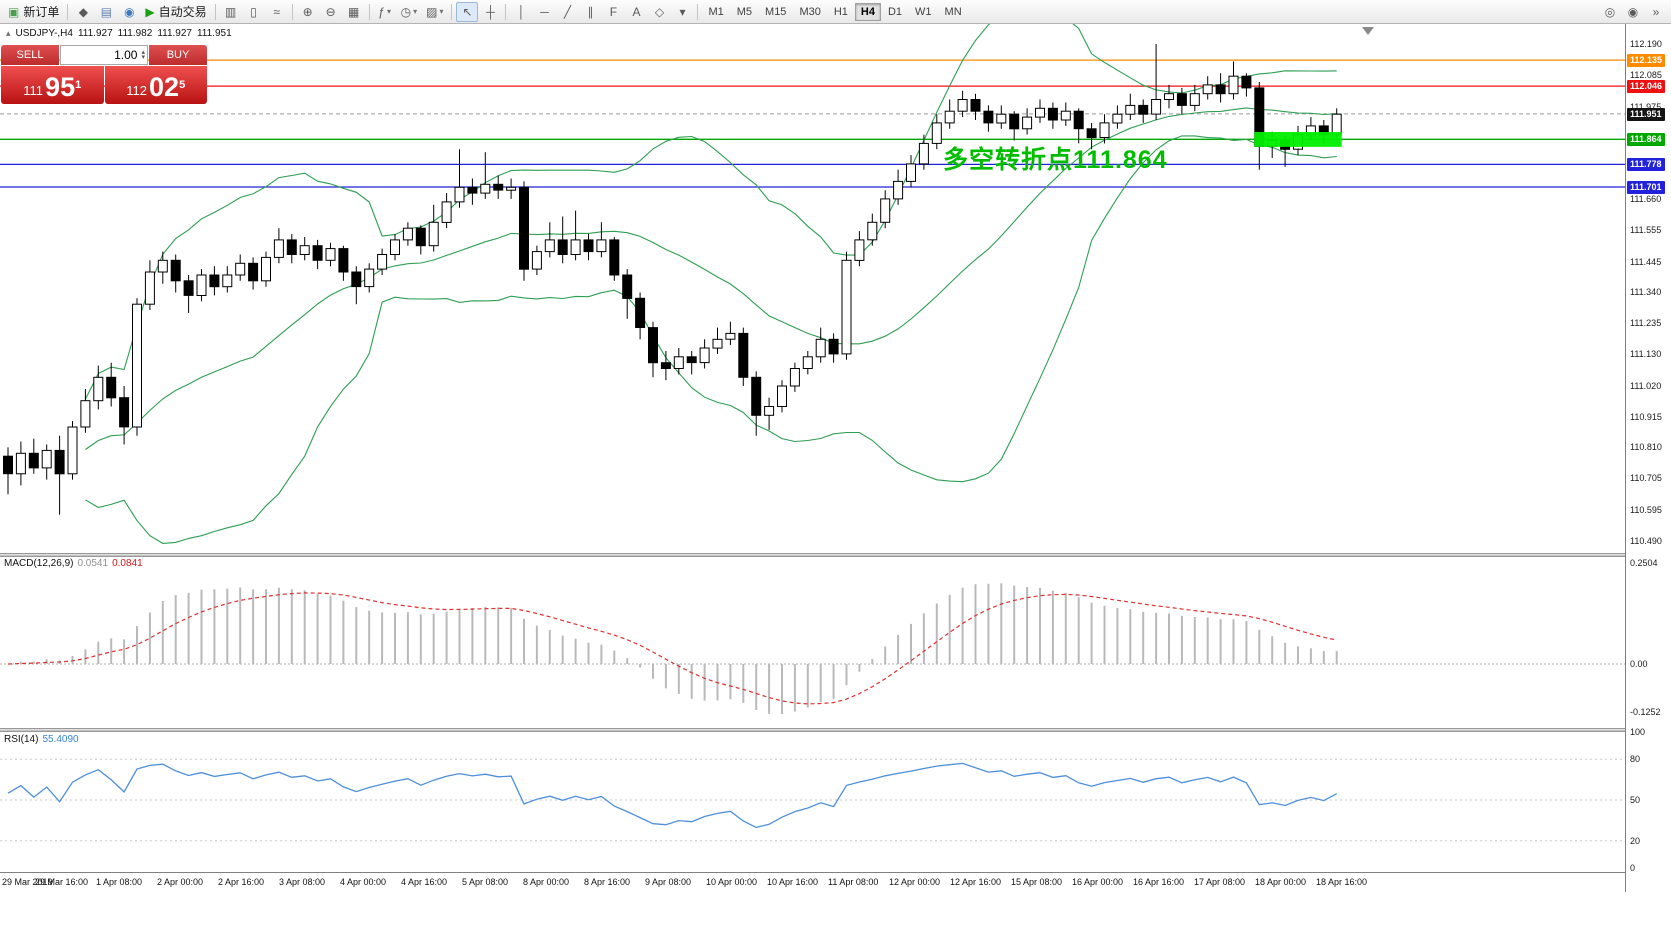  Describe the element at coordinates (1633, 12) in the screenshot. I see `mql5-community-icon-button: ◉` at that location.